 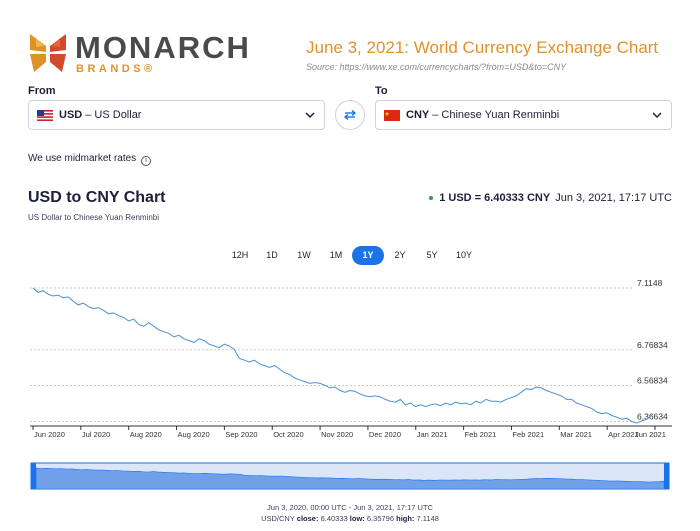 What do you see at coordinates (240, 255) in the screenshot?
I see `range-tab-12h: 12H` at bounding box center [240, 255].